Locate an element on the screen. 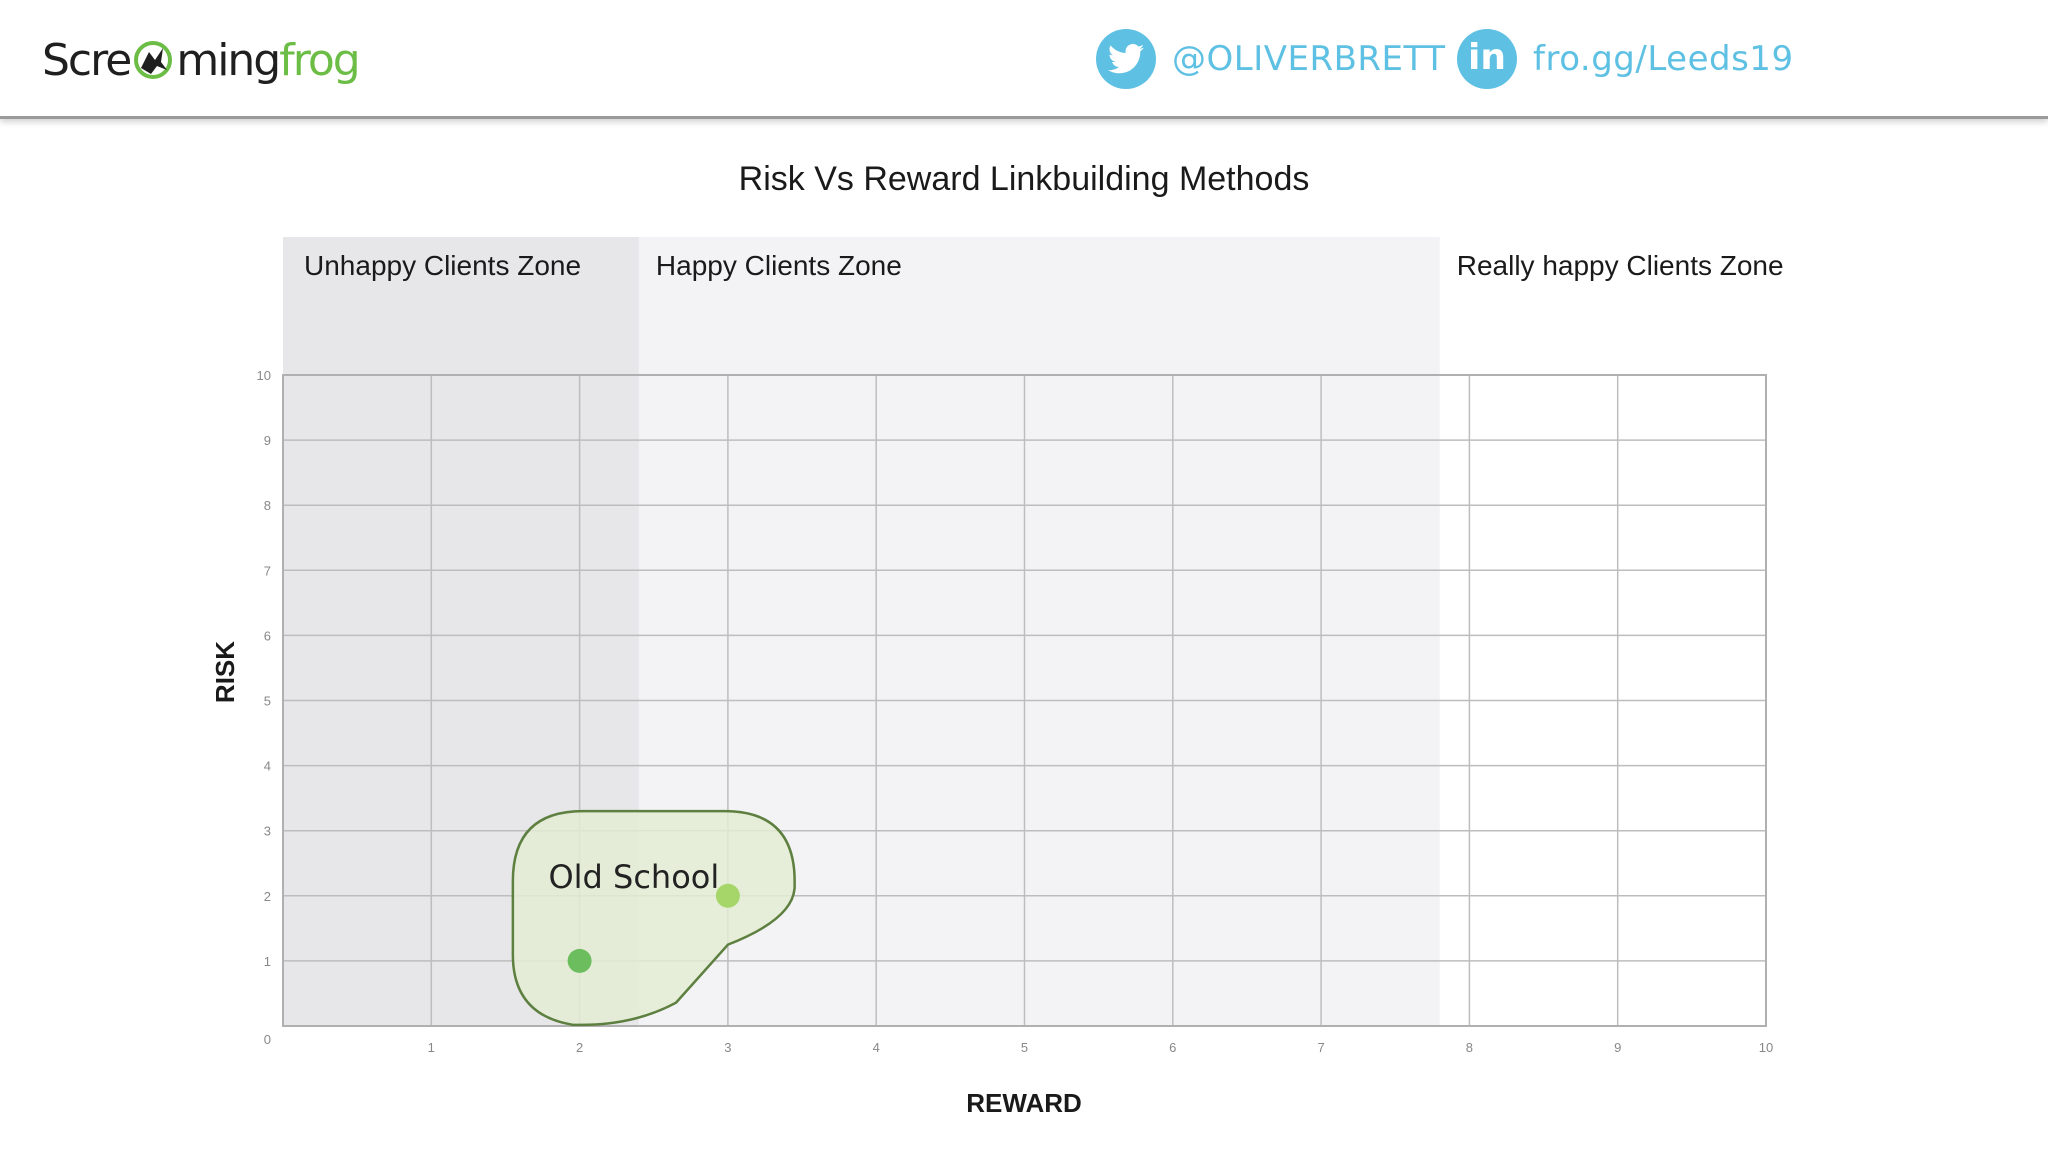 The image size is (2048, 1152). x-tick-label: 7 is located at coordinates (1320, 1047).